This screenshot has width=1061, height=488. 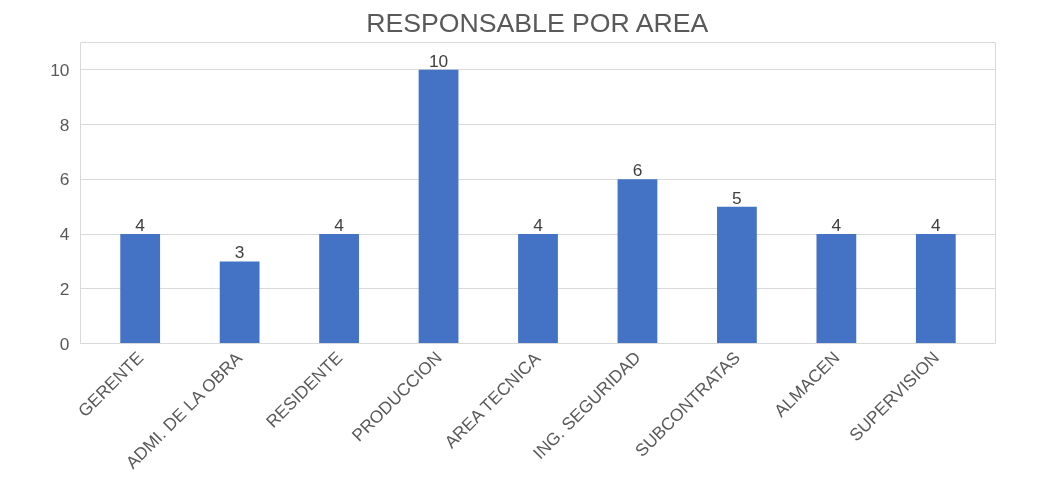 I want to click on y-tick-label: 0, so click(x=64, y=343).